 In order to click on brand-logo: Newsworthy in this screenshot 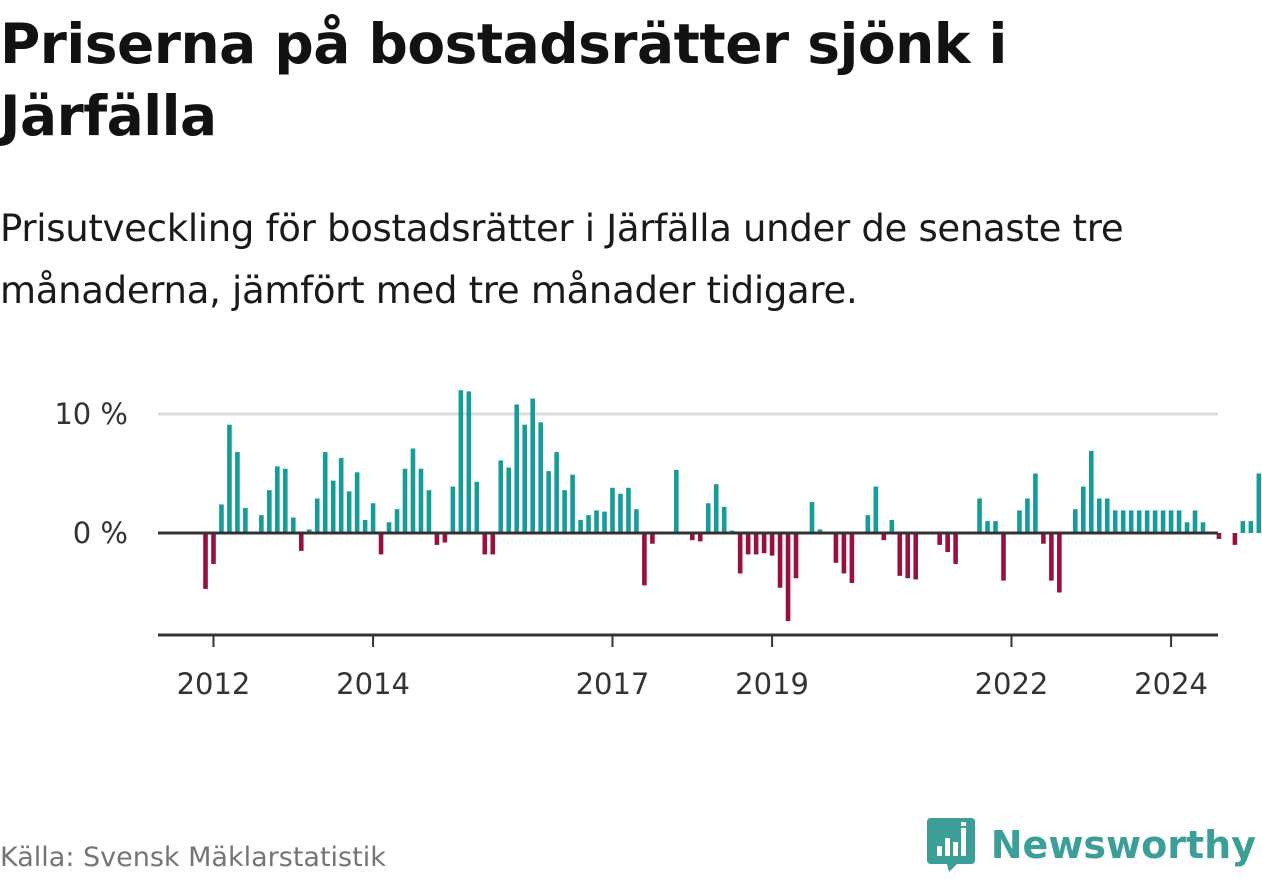, I will do `click(1090, 845)`.